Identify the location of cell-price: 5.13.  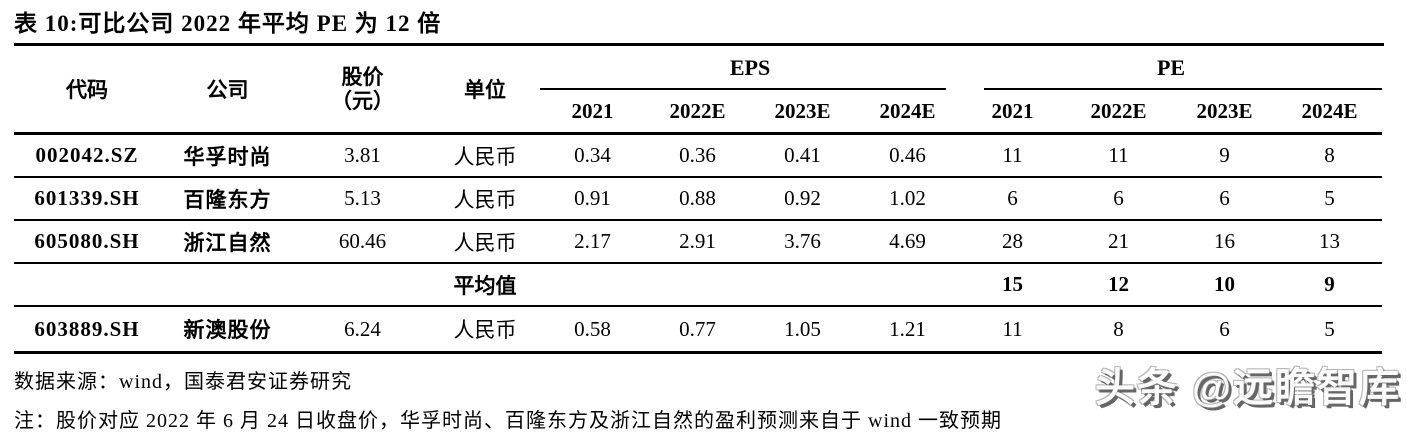
(362, 199).